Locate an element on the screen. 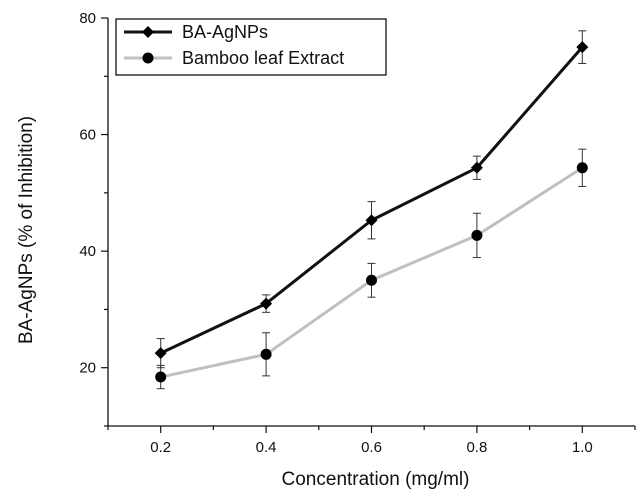 This screenshot has width=639, height=491. x-tick-label: 0.8 is located at coordinates (476, 447).